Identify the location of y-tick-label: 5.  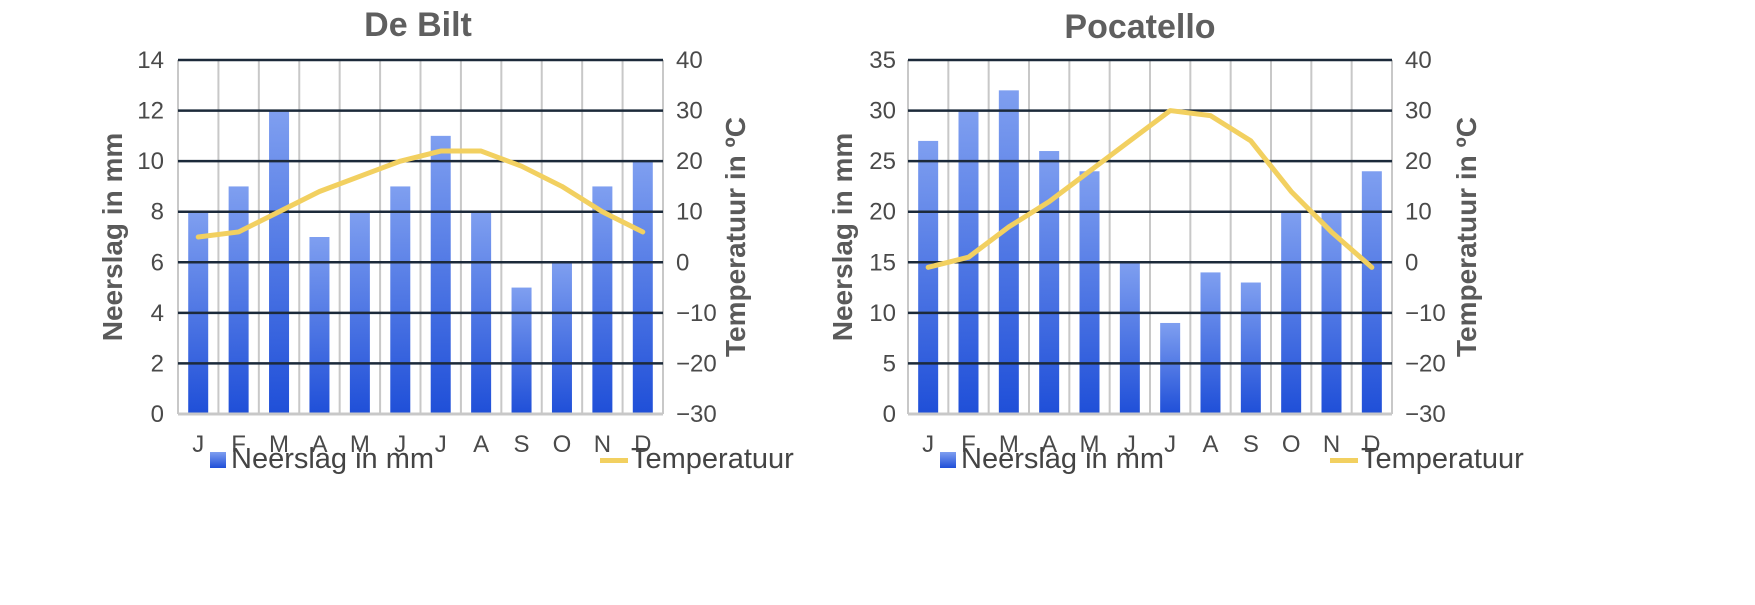
(889, 363).